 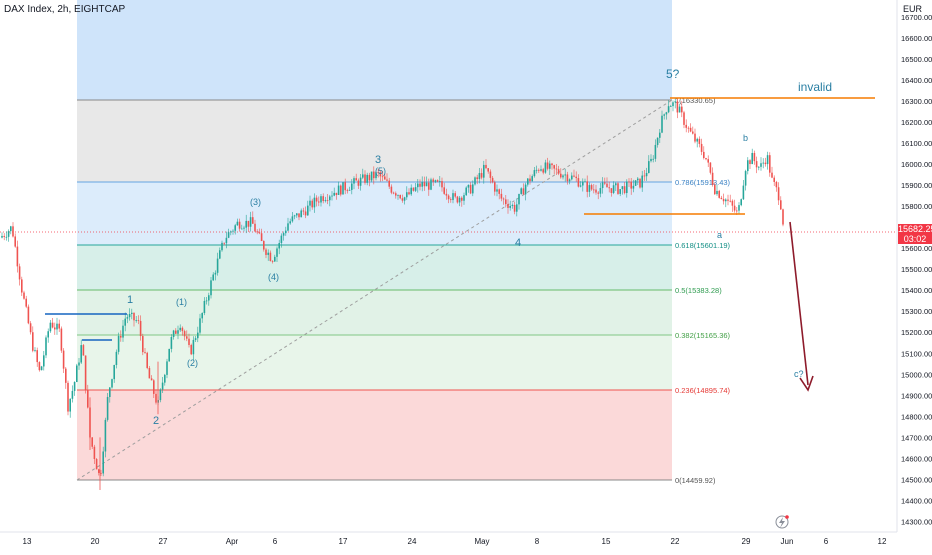 What do you see at coordinates (455, 541) in the screenshot?
I see `x-axis: 13 20 27 Apr 6 17 24 May 8 15 22 29 Jun 6 12` at bounding box center [455, 541].